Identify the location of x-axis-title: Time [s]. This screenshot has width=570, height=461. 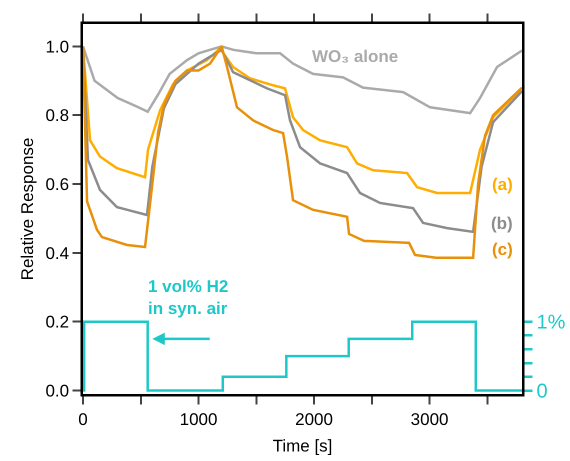
(302, 446).